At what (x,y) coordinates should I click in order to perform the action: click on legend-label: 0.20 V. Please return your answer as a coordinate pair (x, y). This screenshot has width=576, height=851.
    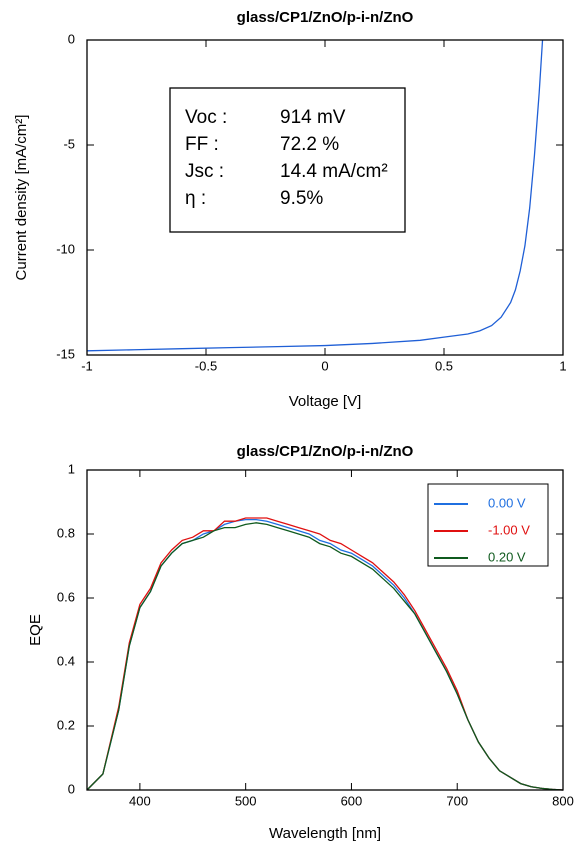
    Looking at the image, I should click on (507, 556).